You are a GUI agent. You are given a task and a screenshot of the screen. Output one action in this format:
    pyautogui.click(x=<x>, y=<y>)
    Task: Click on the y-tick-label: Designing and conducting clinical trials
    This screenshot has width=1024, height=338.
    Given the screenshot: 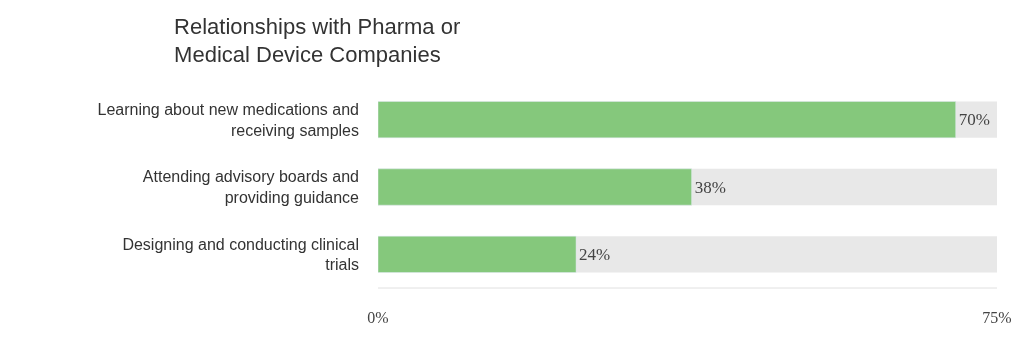 What is the action you would take?
    pyautogui.click(x=240, y=254)
    